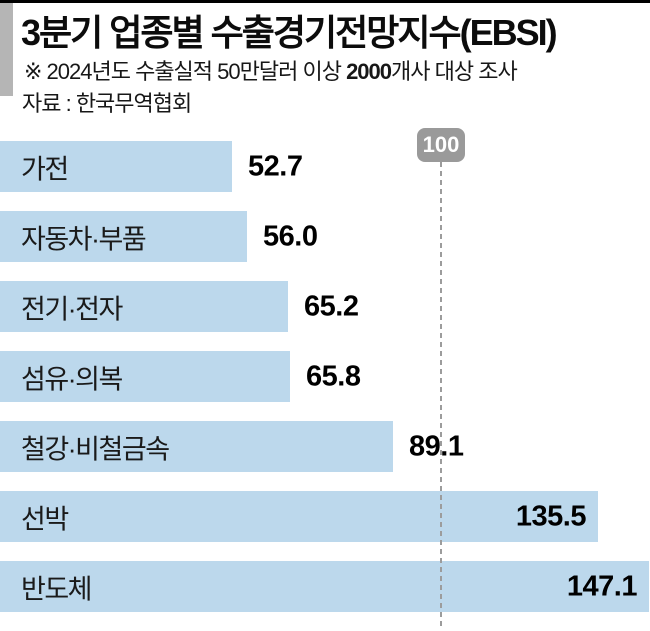 The width and height of the screenshot is (650, 631). I want to click on value-label: 65.2, so click(331, 306).